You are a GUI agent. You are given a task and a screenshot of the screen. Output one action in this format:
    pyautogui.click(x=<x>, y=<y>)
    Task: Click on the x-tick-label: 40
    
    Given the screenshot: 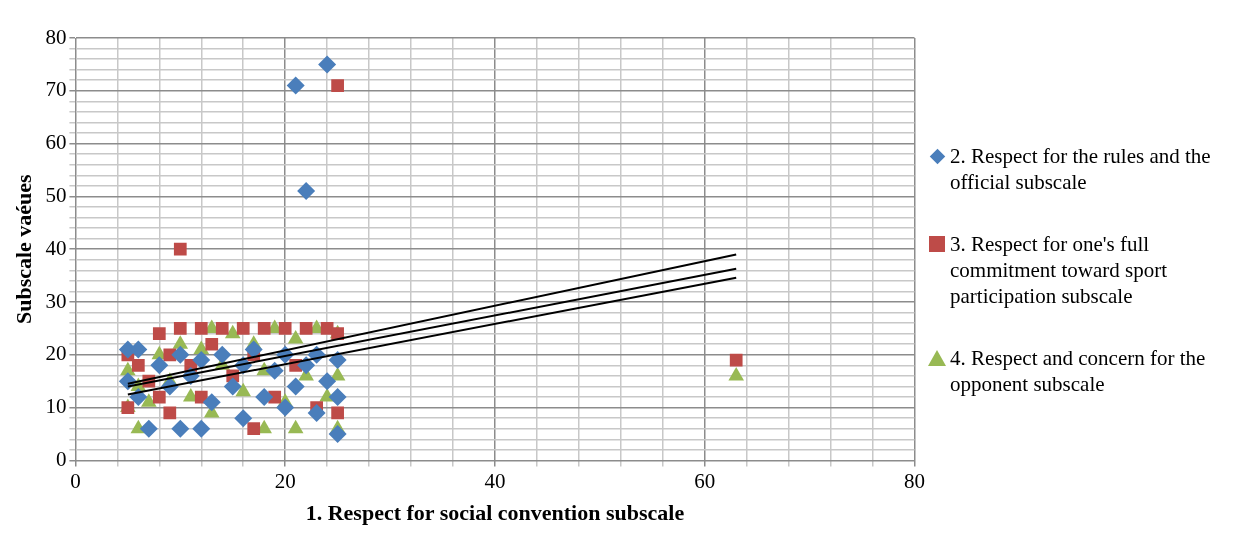 What is the action you would take?
    pyautogui.click(x=495, y=480)
    